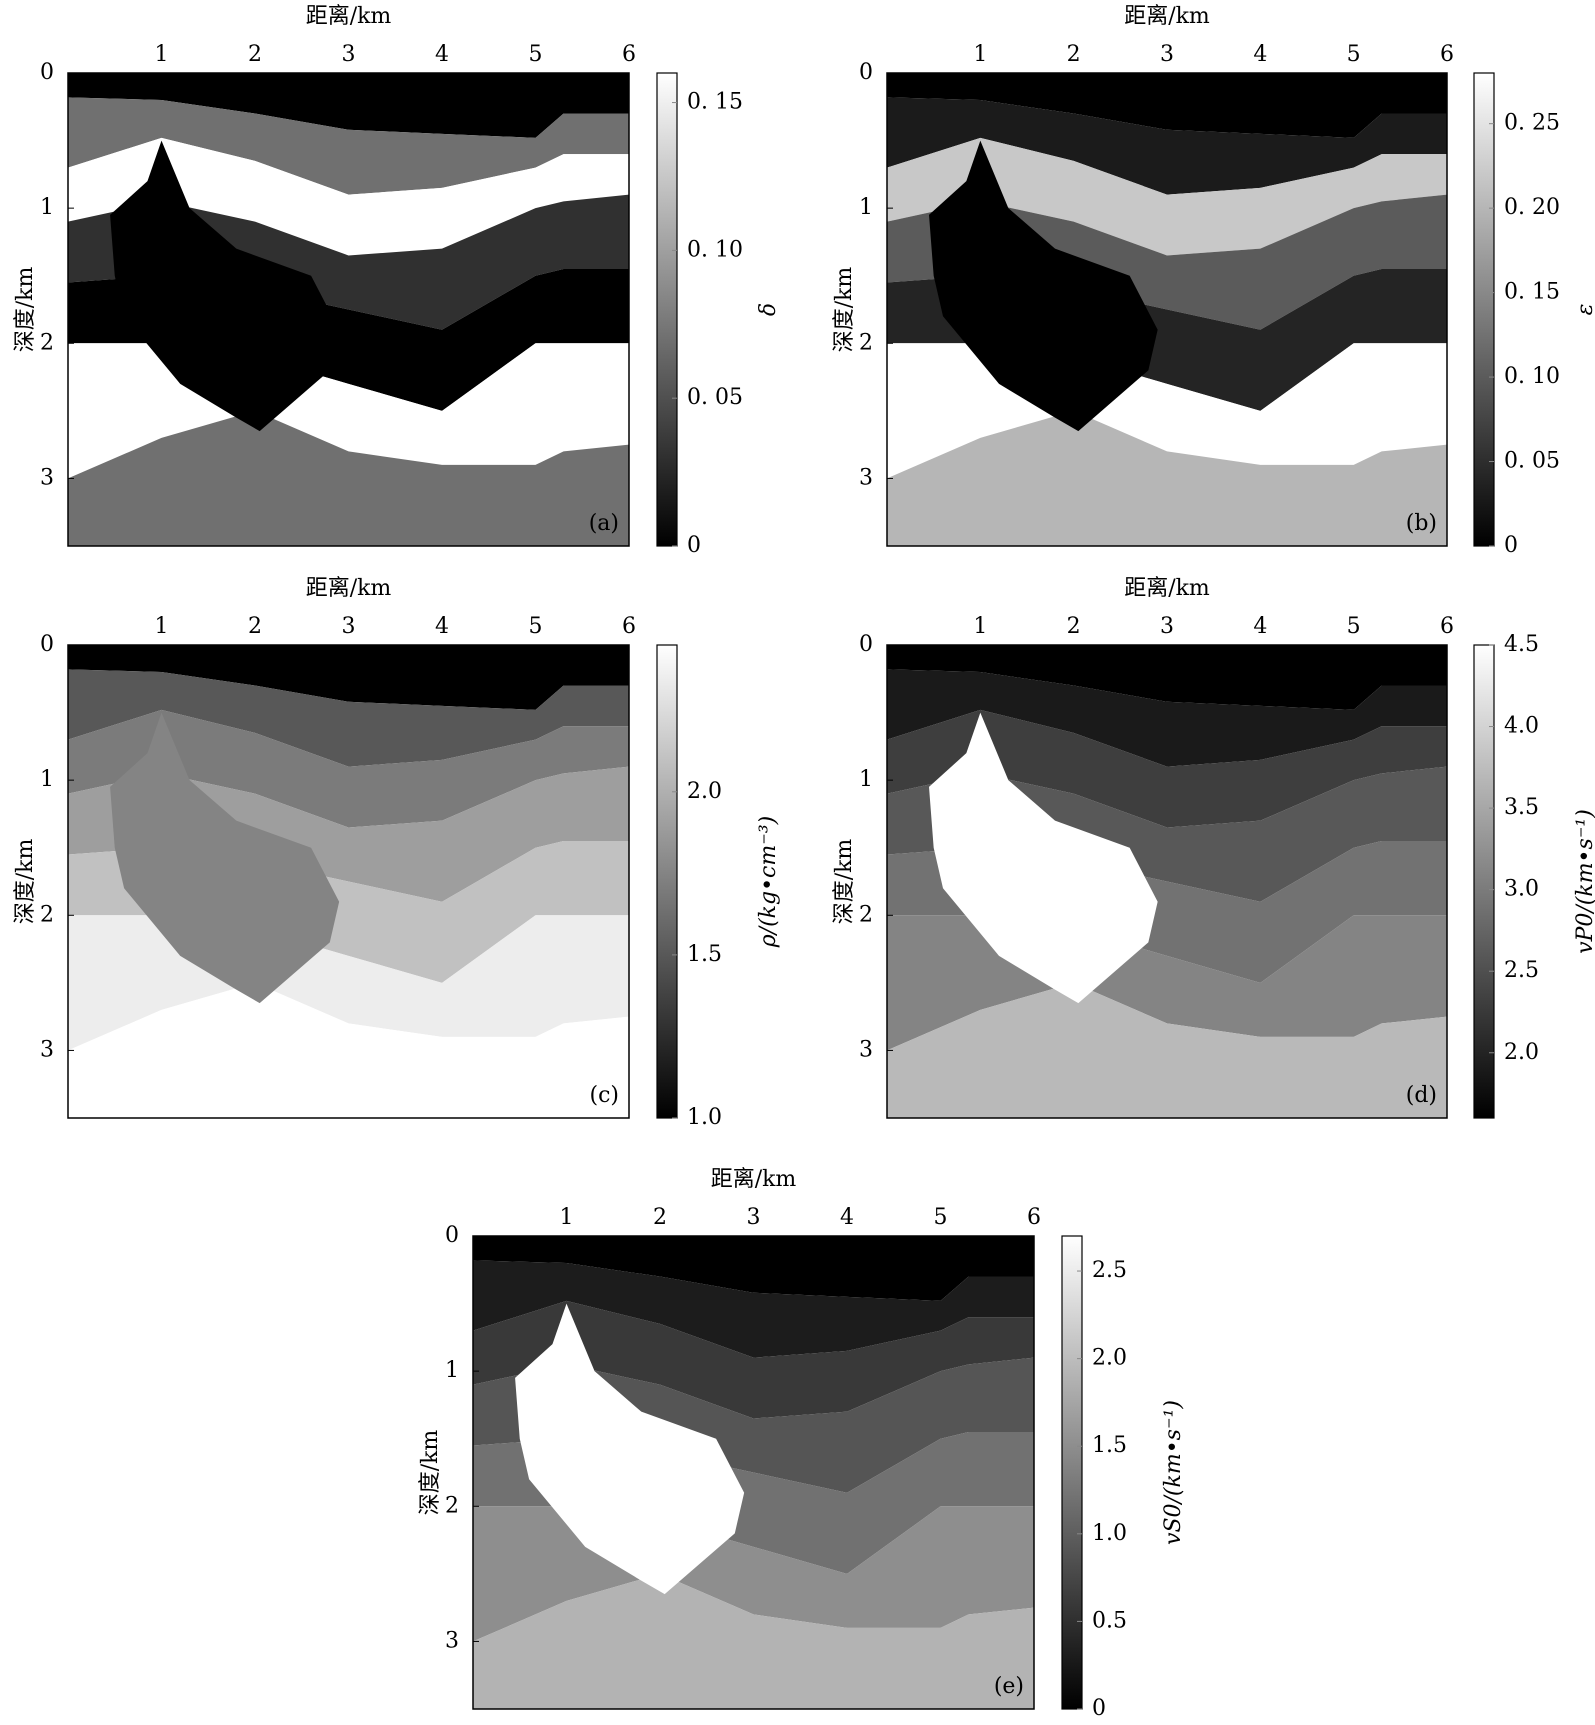  I want to click on colorbar-label: vP0/(km•s⁻¹), so click(1584, 881).